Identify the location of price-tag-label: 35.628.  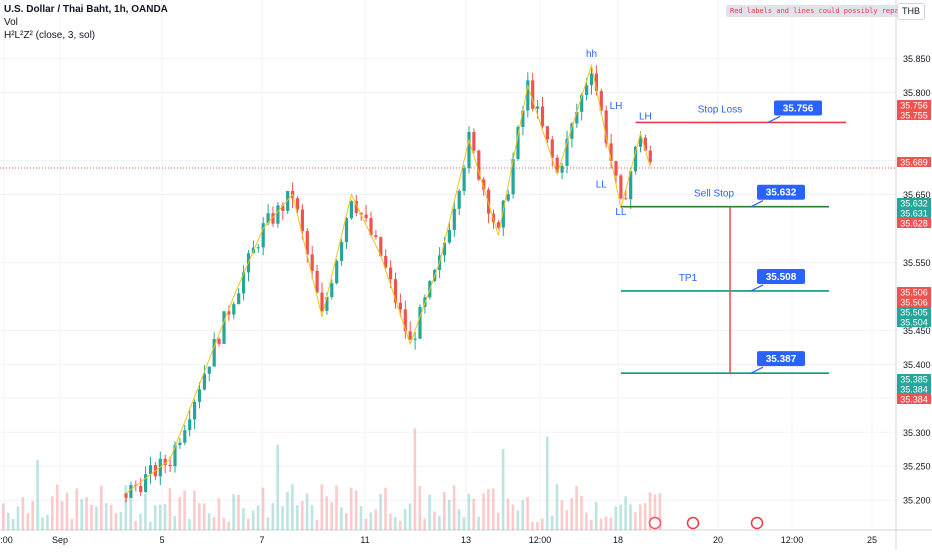
(914, 224).